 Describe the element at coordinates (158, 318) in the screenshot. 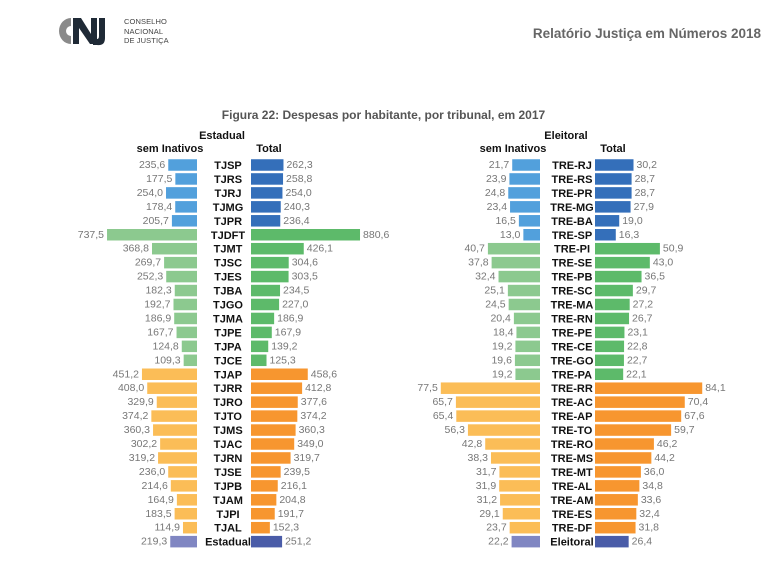

I see `estadual-value-label-sem-inativos: 186,9` at that location.